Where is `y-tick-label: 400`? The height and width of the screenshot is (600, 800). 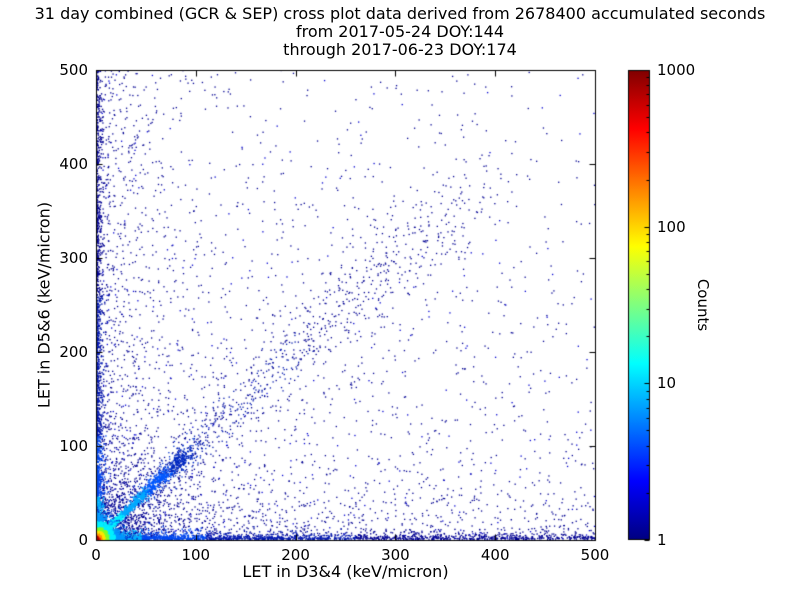 y-tick-label: 400 is located at coordinates (73, 164).